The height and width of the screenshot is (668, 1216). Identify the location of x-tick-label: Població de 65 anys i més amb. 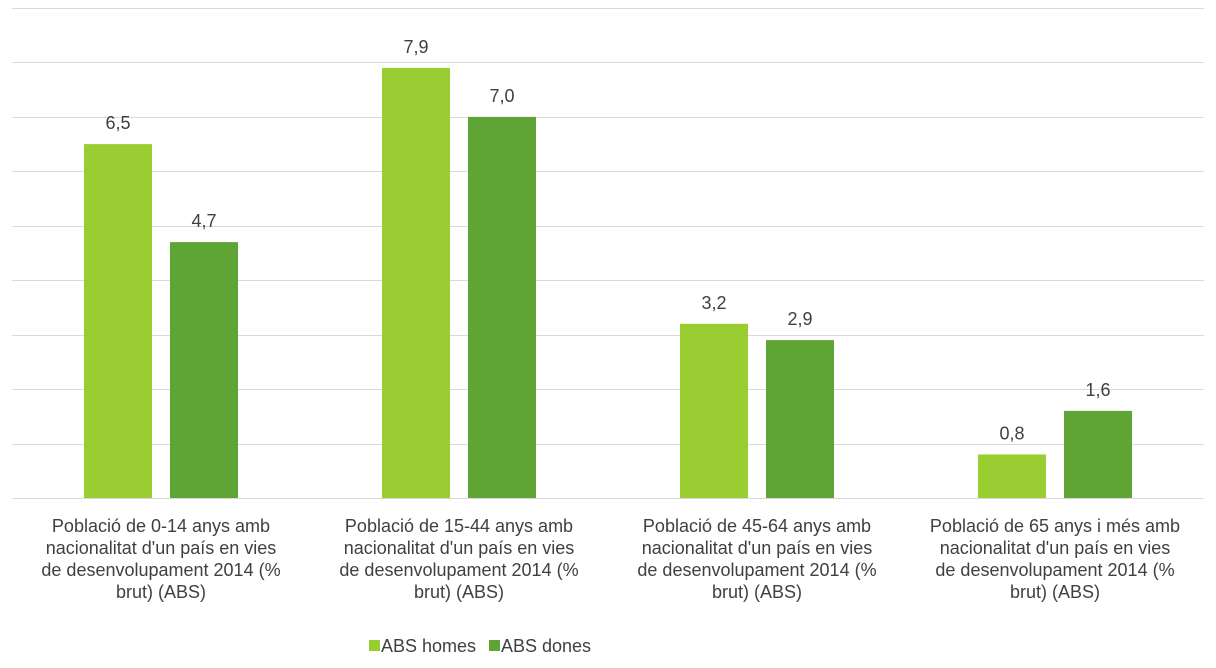
(1055, 526).